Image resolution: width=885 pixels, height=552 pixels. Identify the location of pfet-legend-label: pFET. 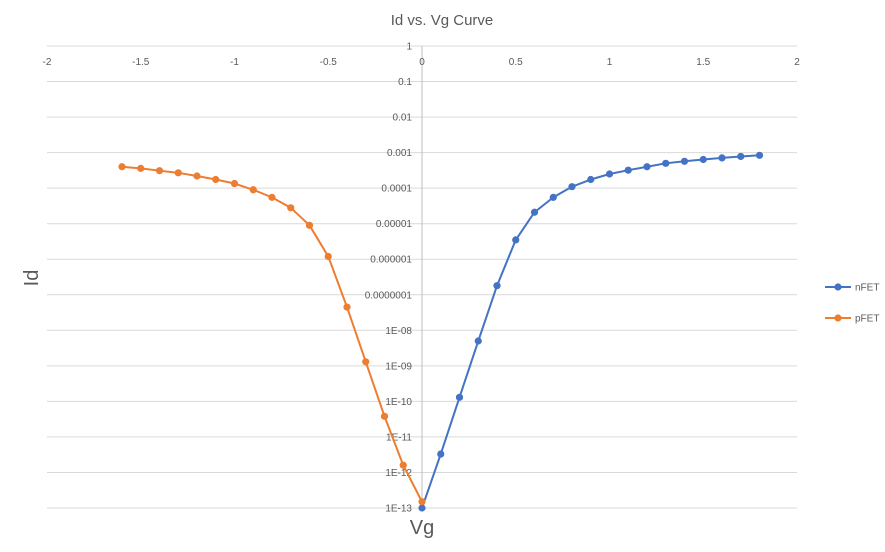
(867, 319).